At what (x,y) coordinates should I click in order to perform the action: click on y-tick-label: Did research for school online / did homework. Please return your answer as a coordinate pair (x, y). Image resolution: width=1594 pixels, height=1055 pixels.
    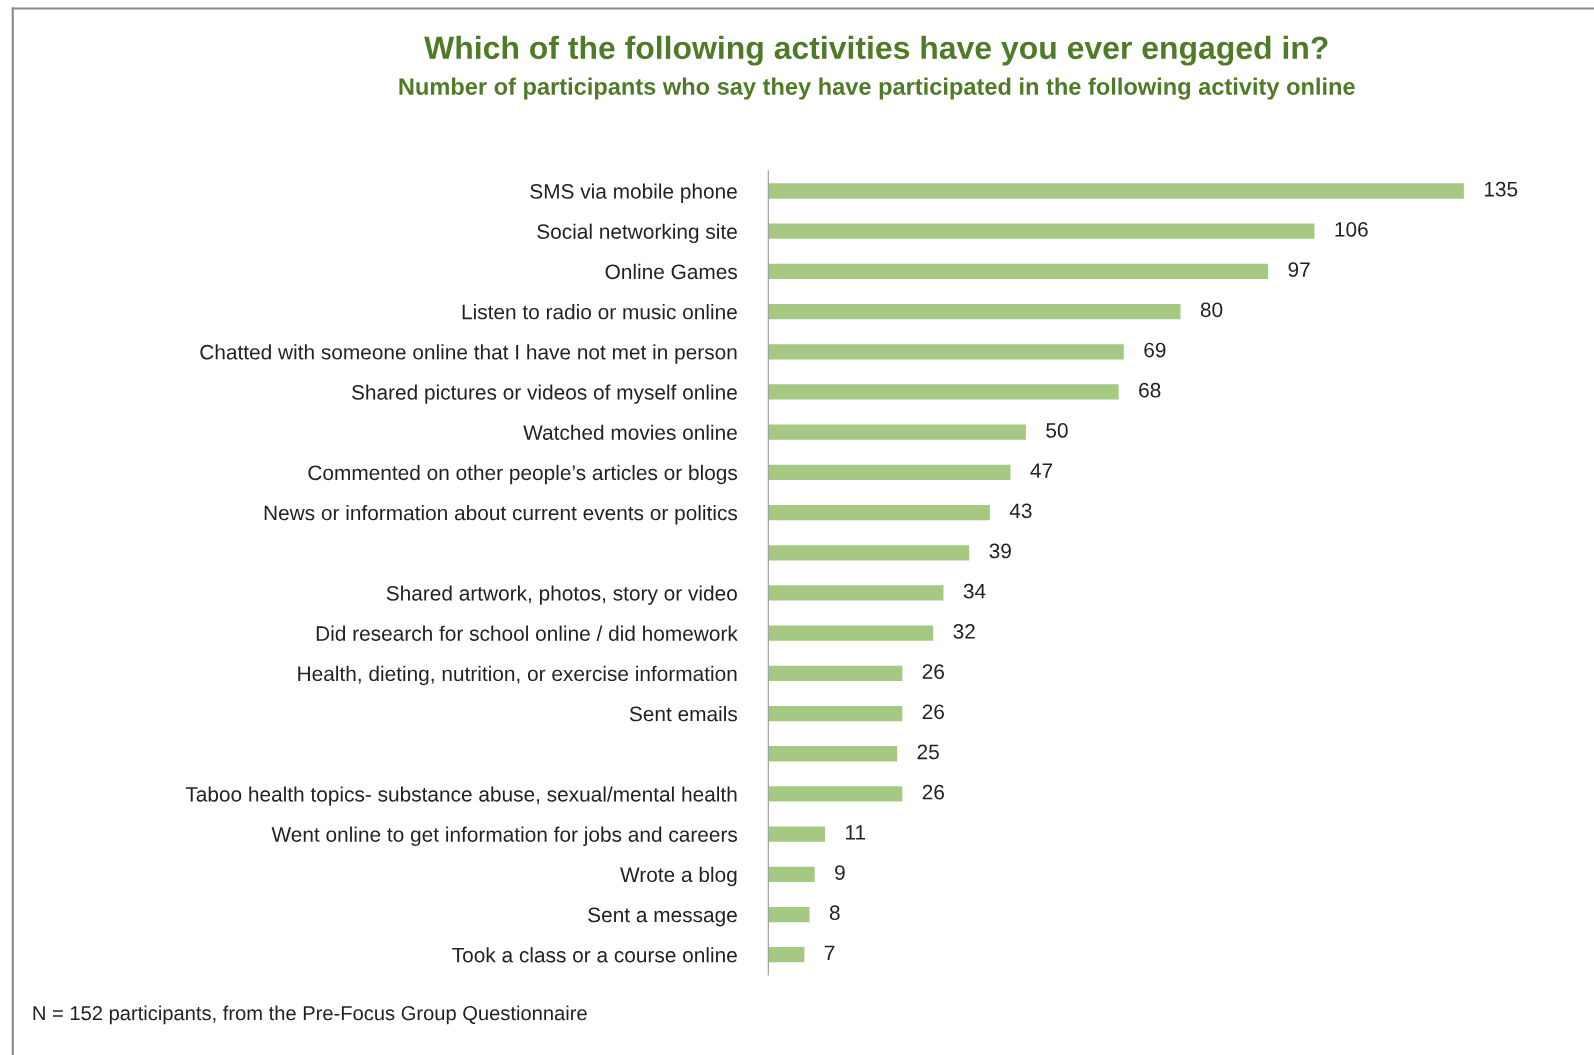
    Looking at the image, I should click on (527, 633).